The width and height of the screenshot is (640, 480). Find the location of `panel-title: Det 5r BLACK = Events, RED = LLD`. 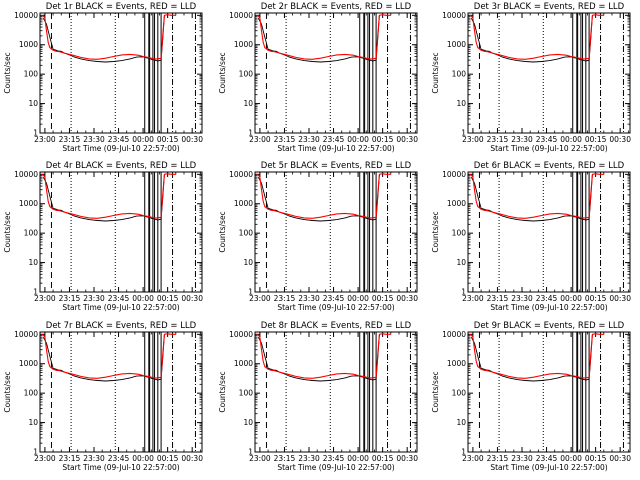

panel-title: Det 5r BLACK = Events, RED = LLD is located at coordinates (336, 166).